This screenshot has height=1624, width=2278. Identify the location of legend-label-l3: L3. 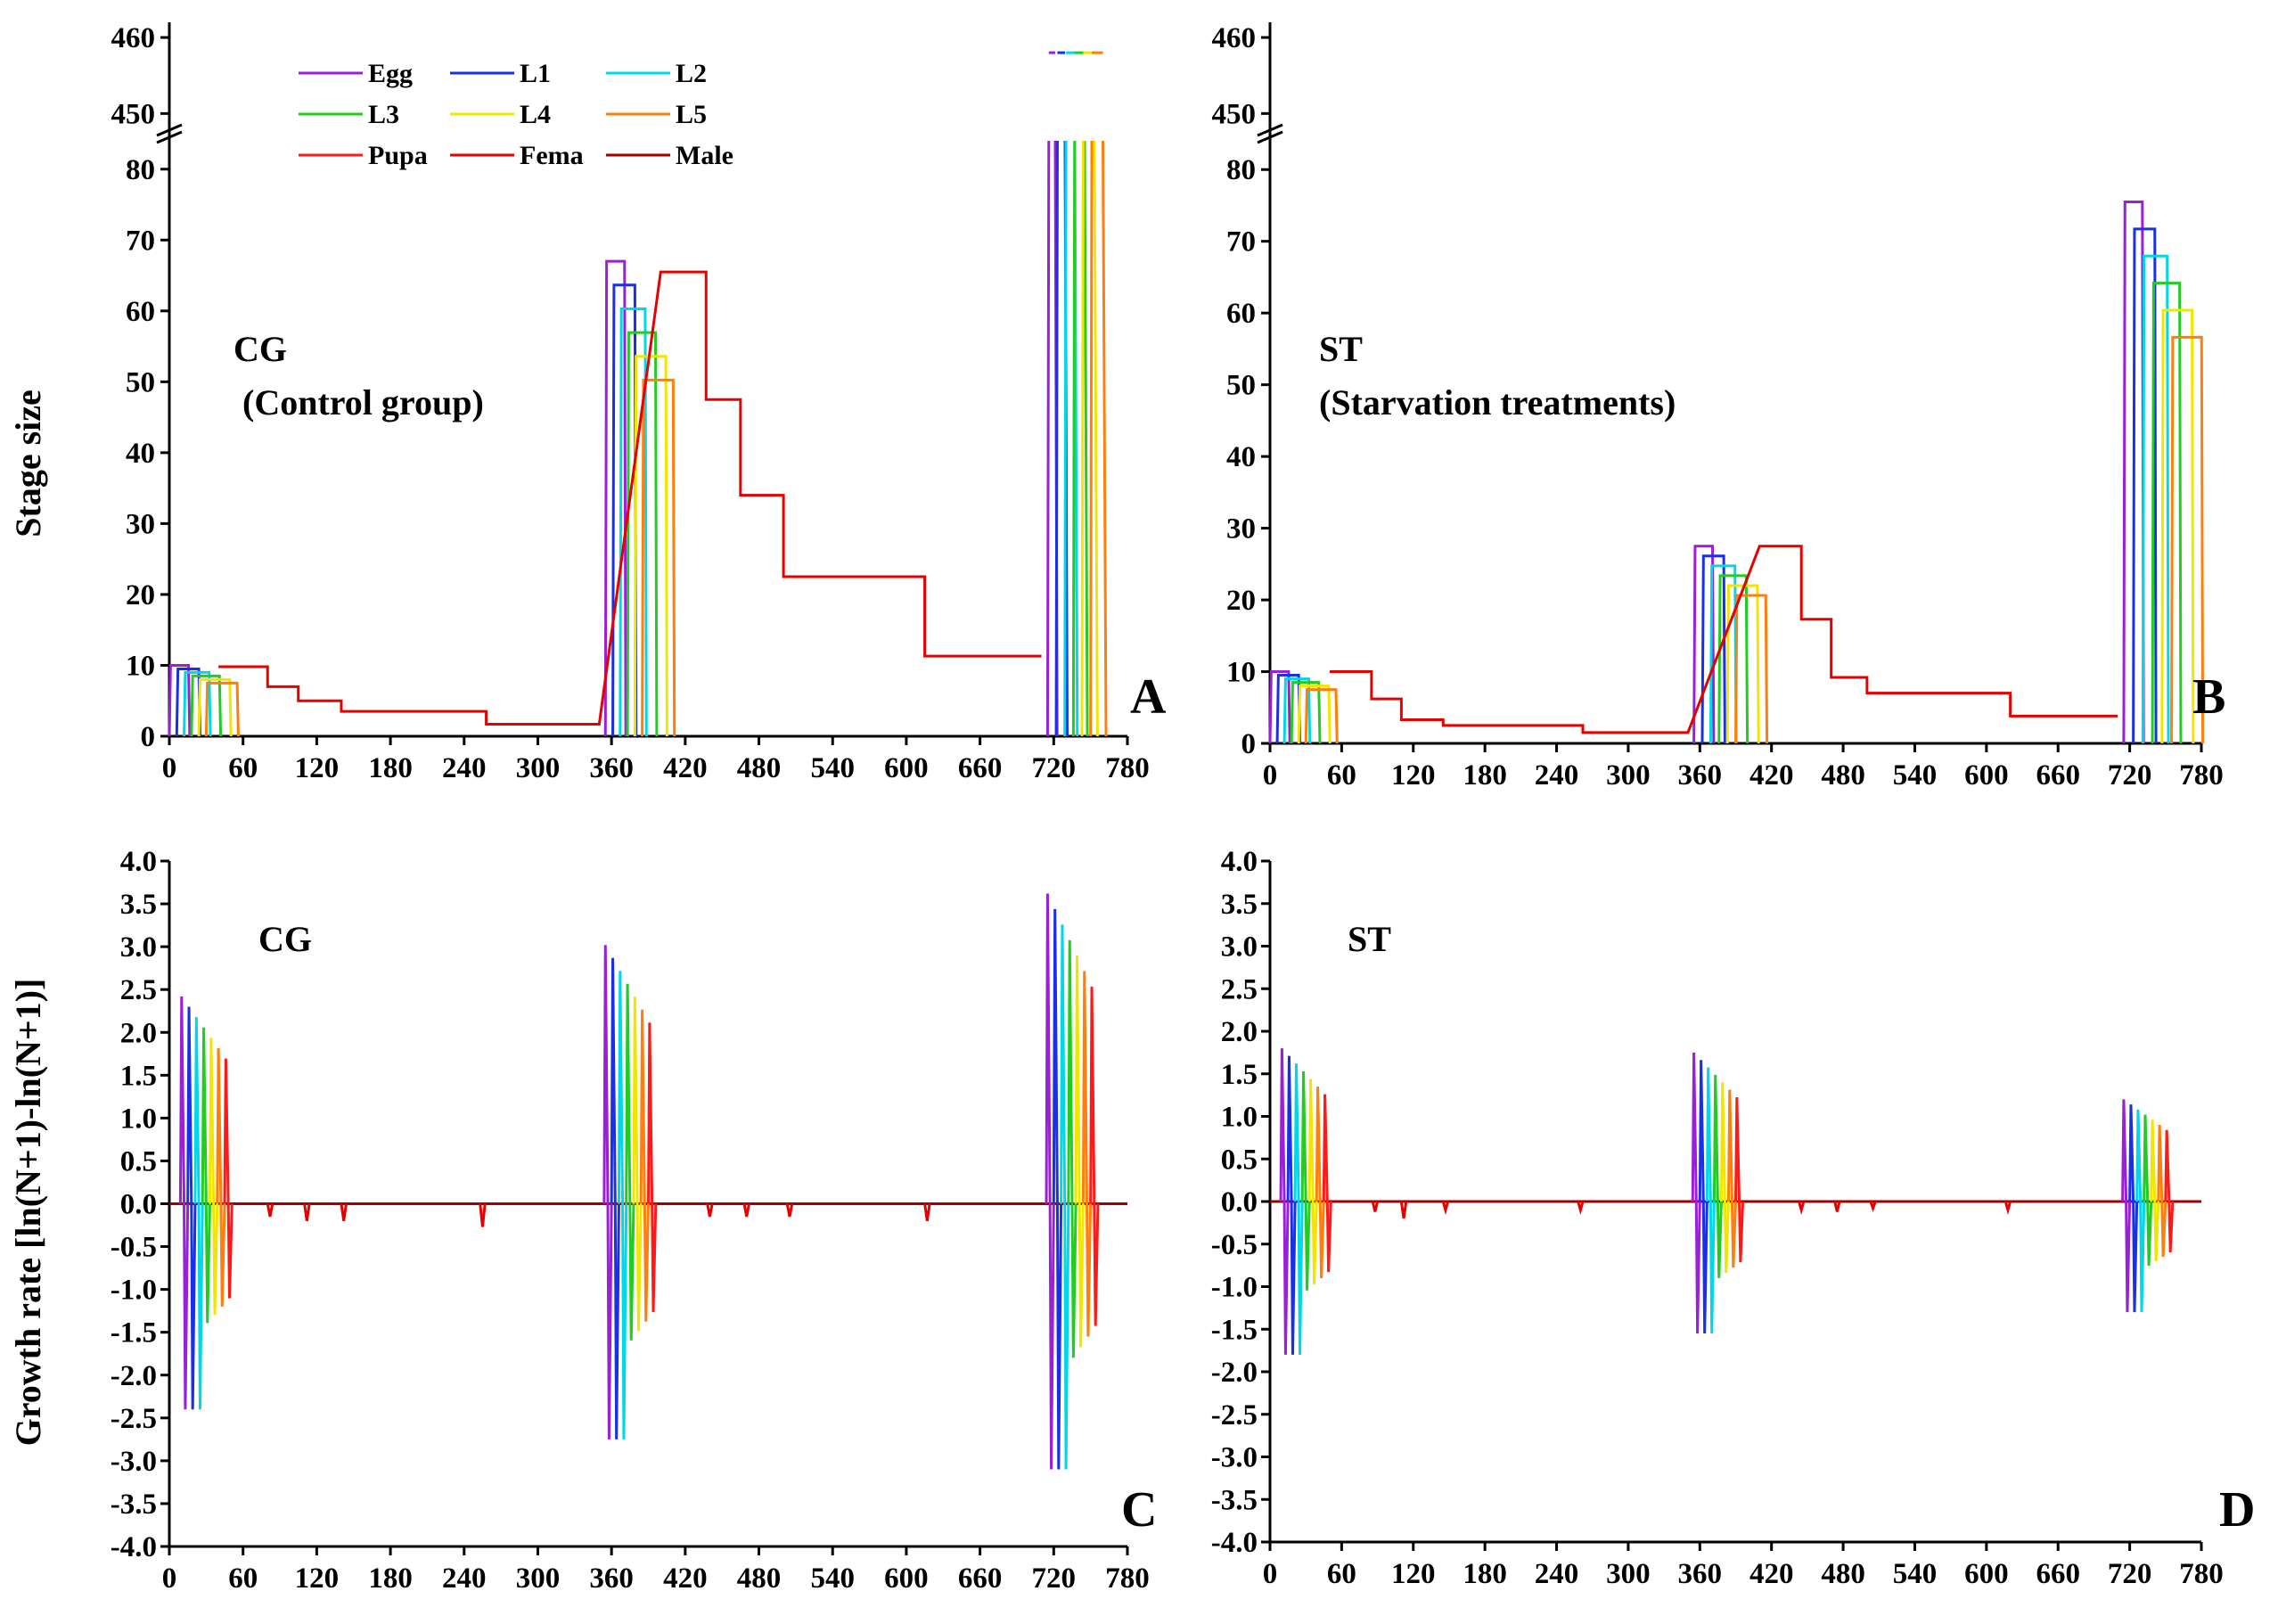
(383, 114).